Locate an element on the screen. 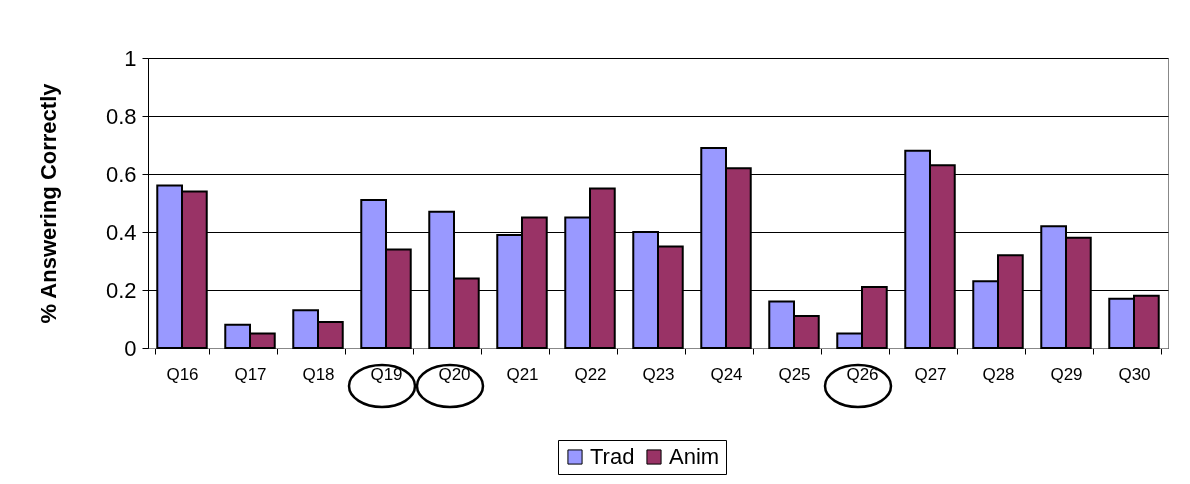 Image resolution: width=1190 pixels, height=484 pixels. y-tick-label: 0 is located at coordinates (130, 348).